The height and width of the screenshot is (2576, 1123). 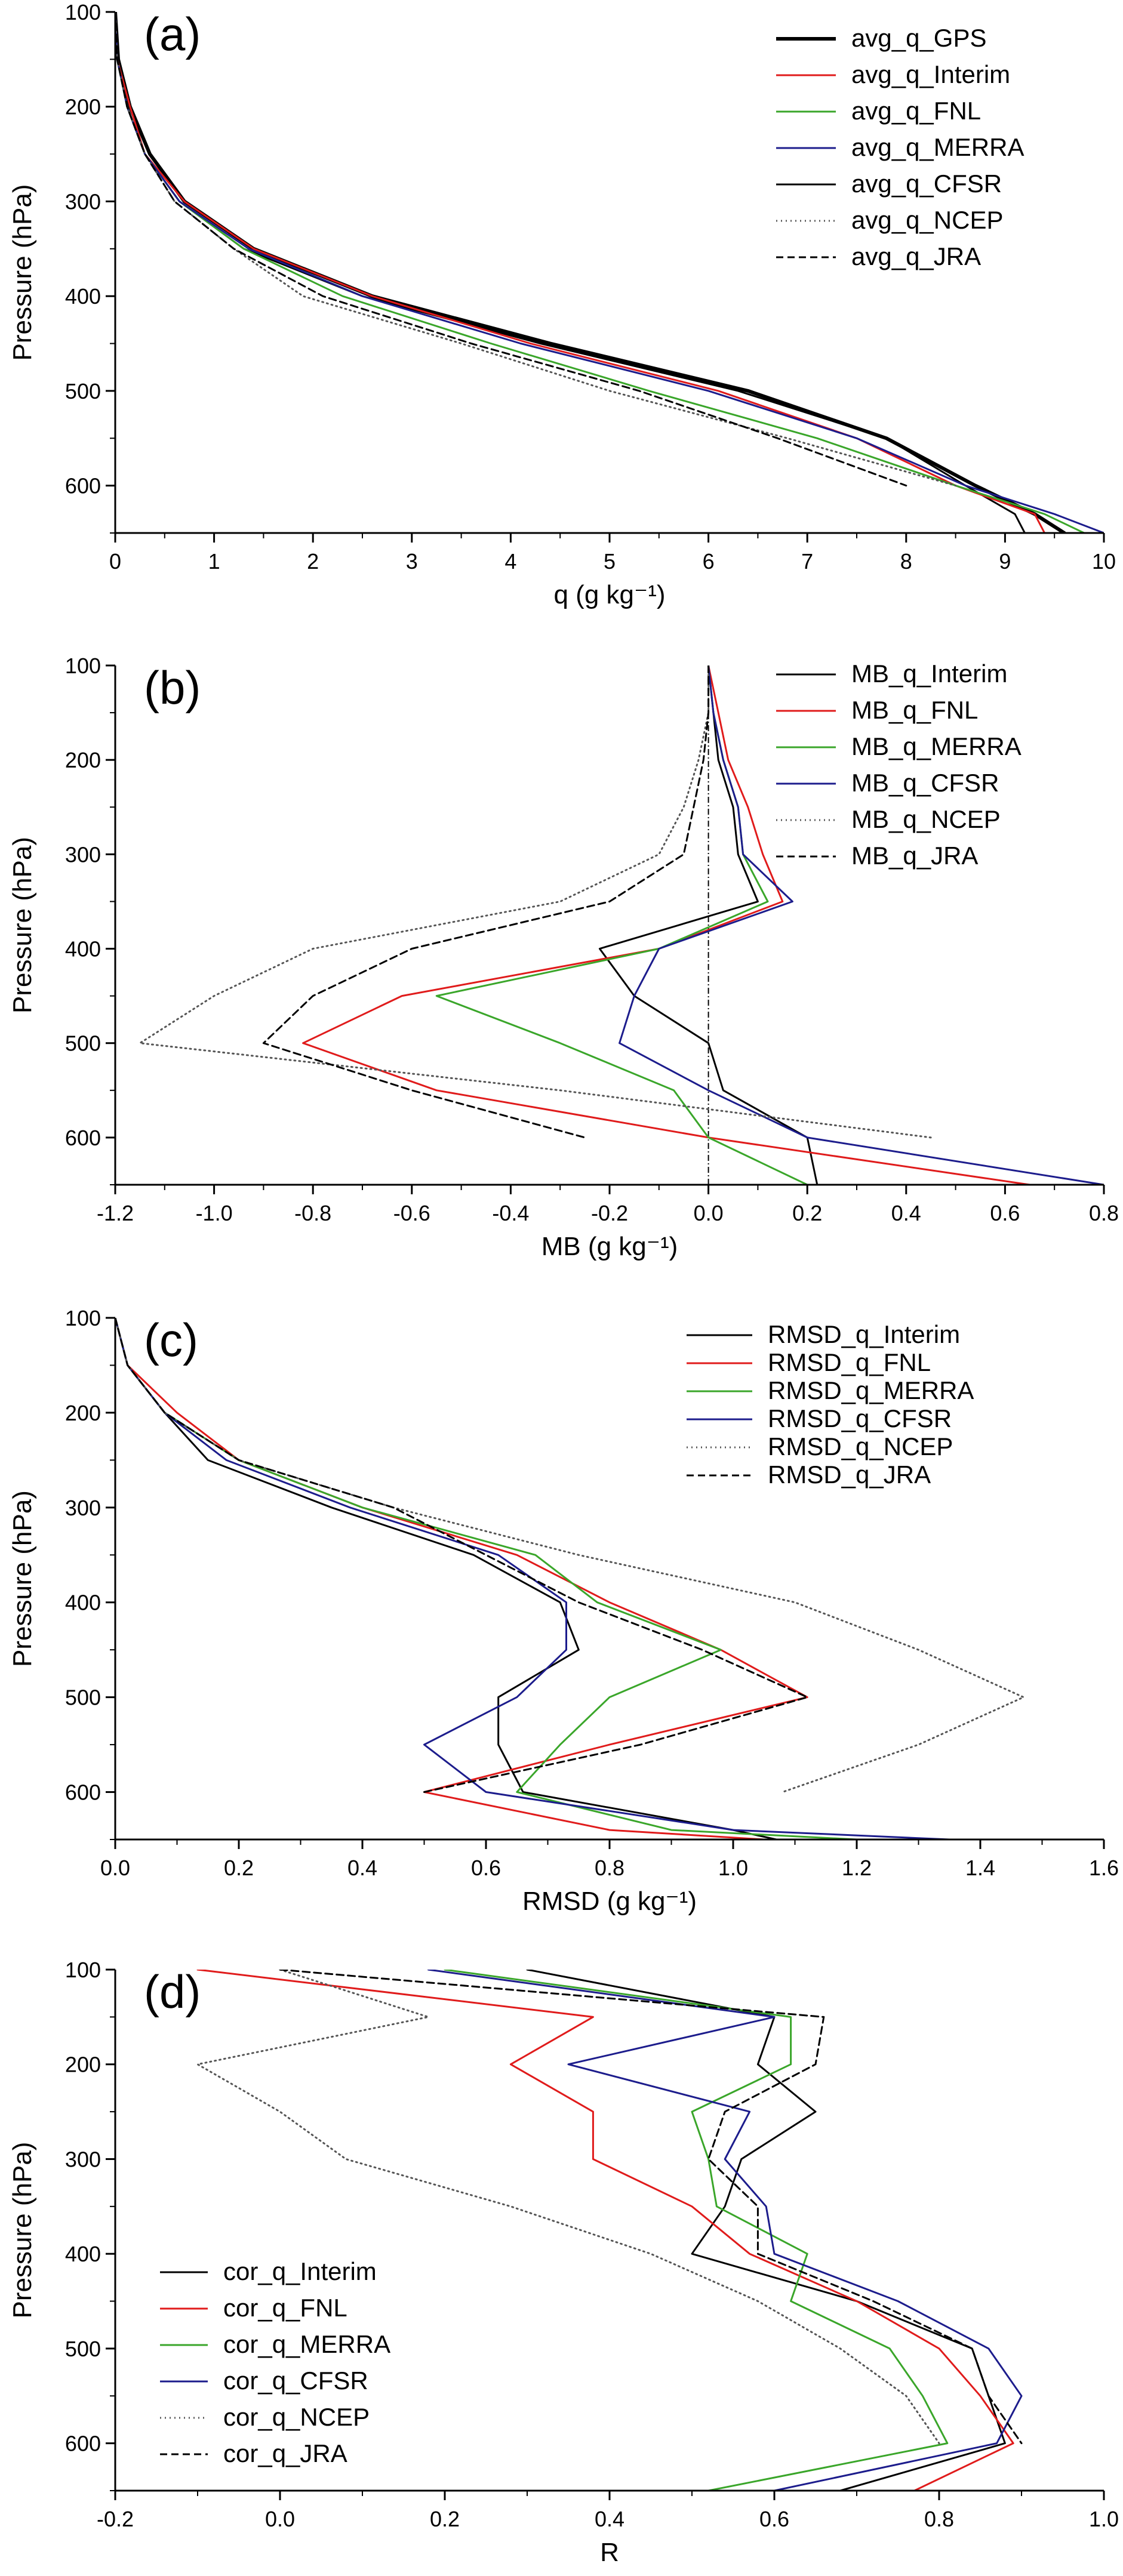 I want to click on legend-label: cor_q_Interim, so click(x=300, y=2271).